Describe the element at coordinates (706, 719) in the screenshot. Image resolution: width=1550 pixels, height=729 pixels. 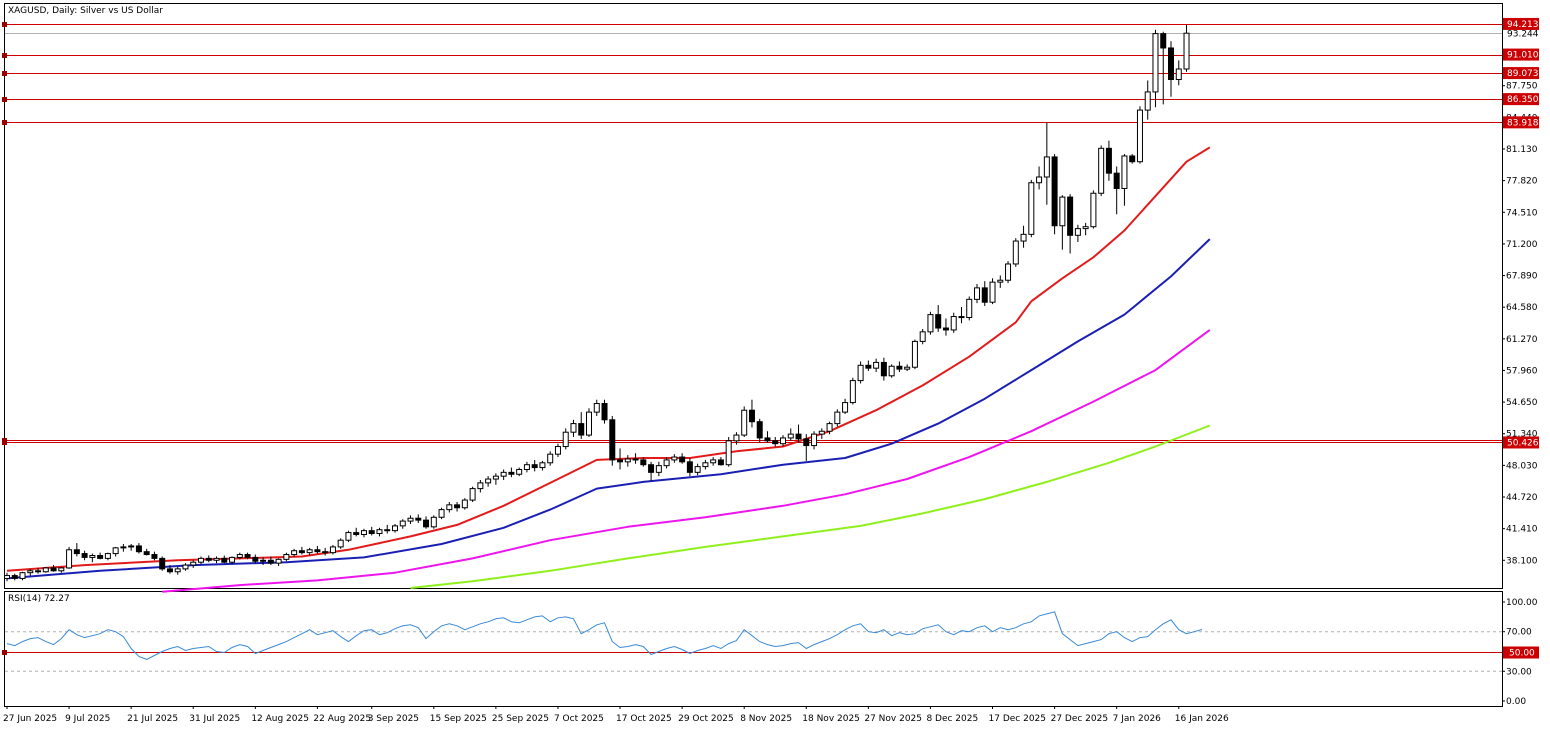
I see `time-tick-label: 29 Oct 2025` at that location.